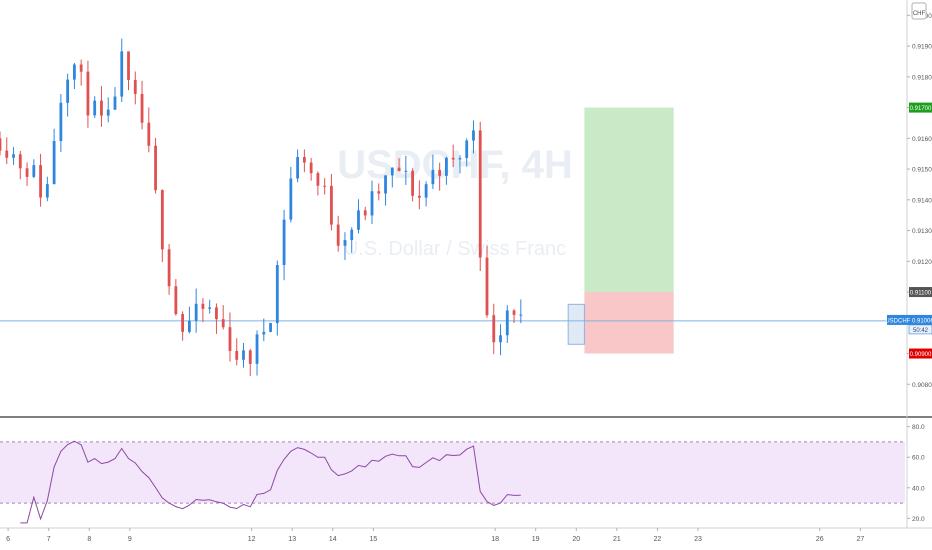 Image resolution: width=932 pixels, height=550 pixels. Describe the element at coordinates (918, 458) in the screenshot. I see `rsi-tick-label: 60.0` at that location.